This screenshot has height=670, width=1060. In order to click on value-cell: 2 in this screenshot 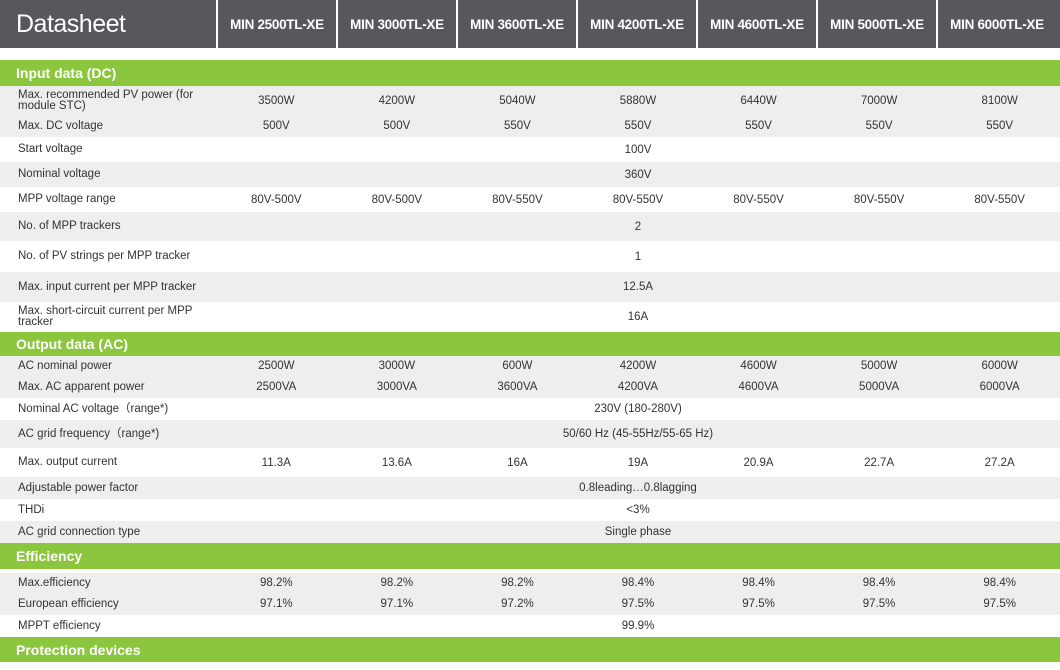, I will do `click(638, 226)`.